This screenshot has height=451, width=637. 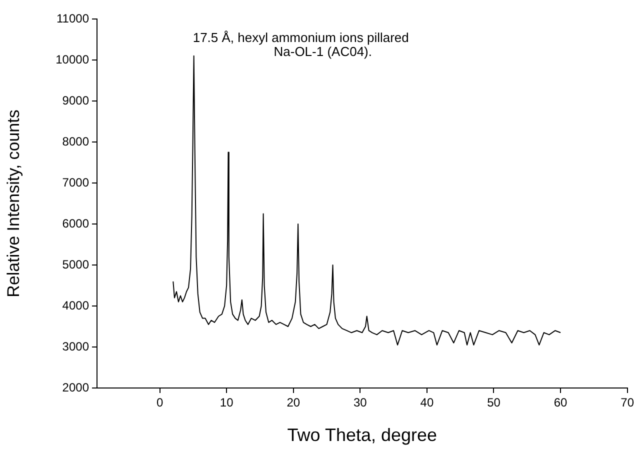 What do you see at coordinates (300, 44) in the screenshot?
I see `annotation: 17.5 Å, hexyl ammonium ions pillared Na-OL-1 (AC04).` at bounding box center [300, 44].